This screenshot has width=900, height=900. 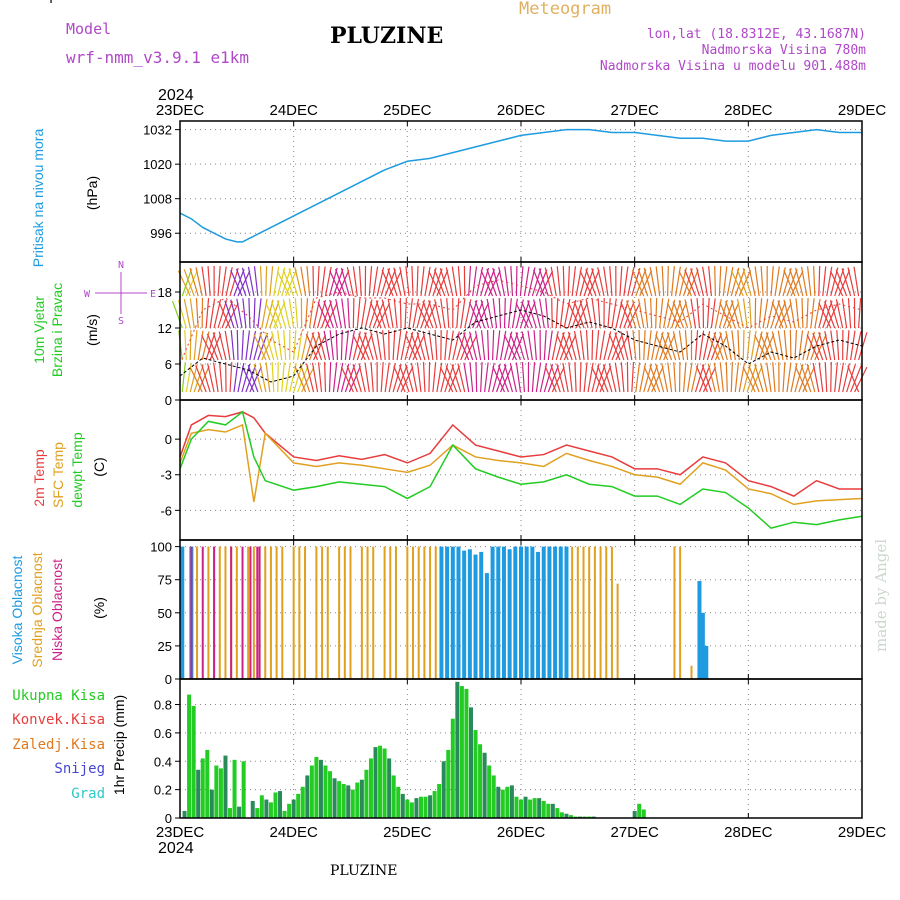 What do you see at coordinates (58, 720) in the screenshot?
I see `precip-label-conv: Konvek.Kisa` at bounding box center [58, 720].